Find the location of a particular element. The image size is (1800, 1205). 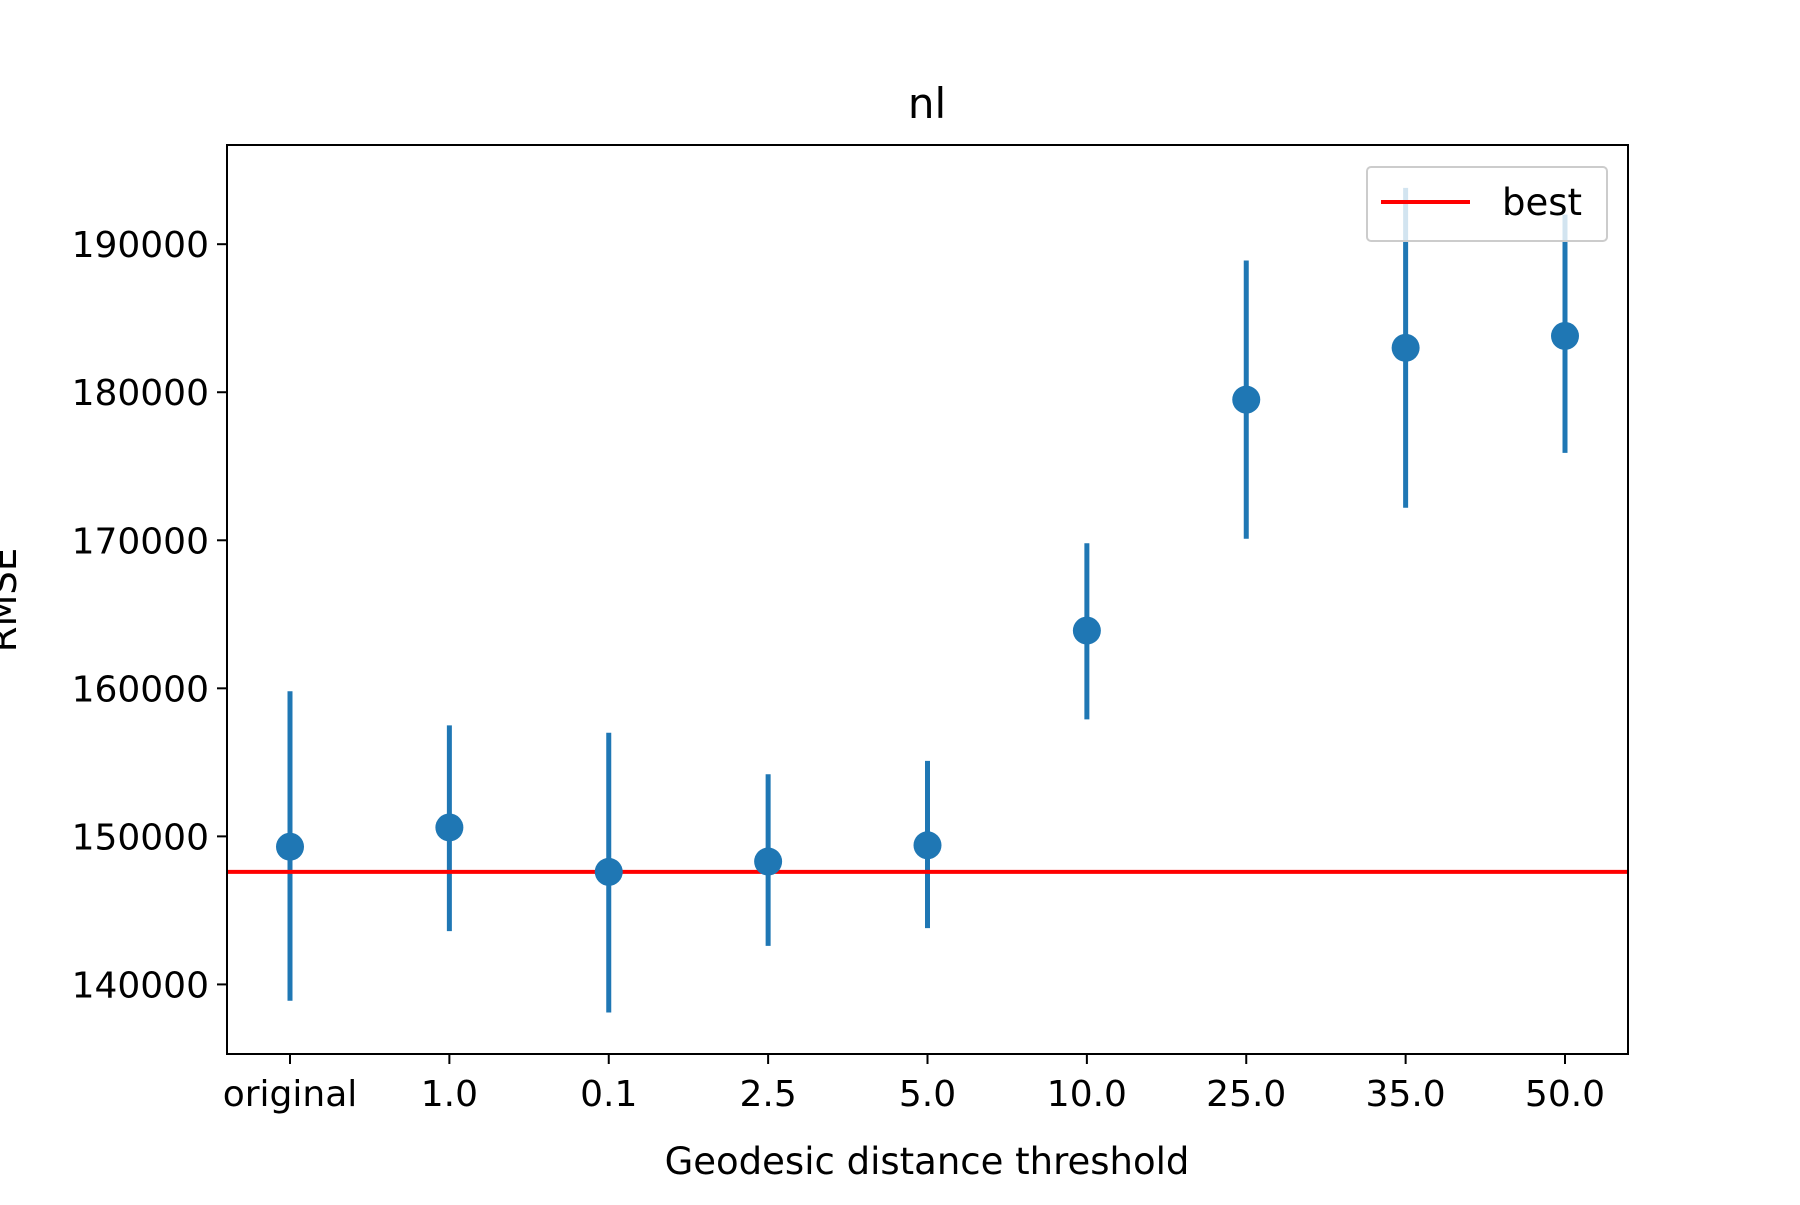

x-ticks: original 1.0 0.1 2.5 5.0 10.0 25.0 35.0 50.0 is located at coordinates (914, 1084).